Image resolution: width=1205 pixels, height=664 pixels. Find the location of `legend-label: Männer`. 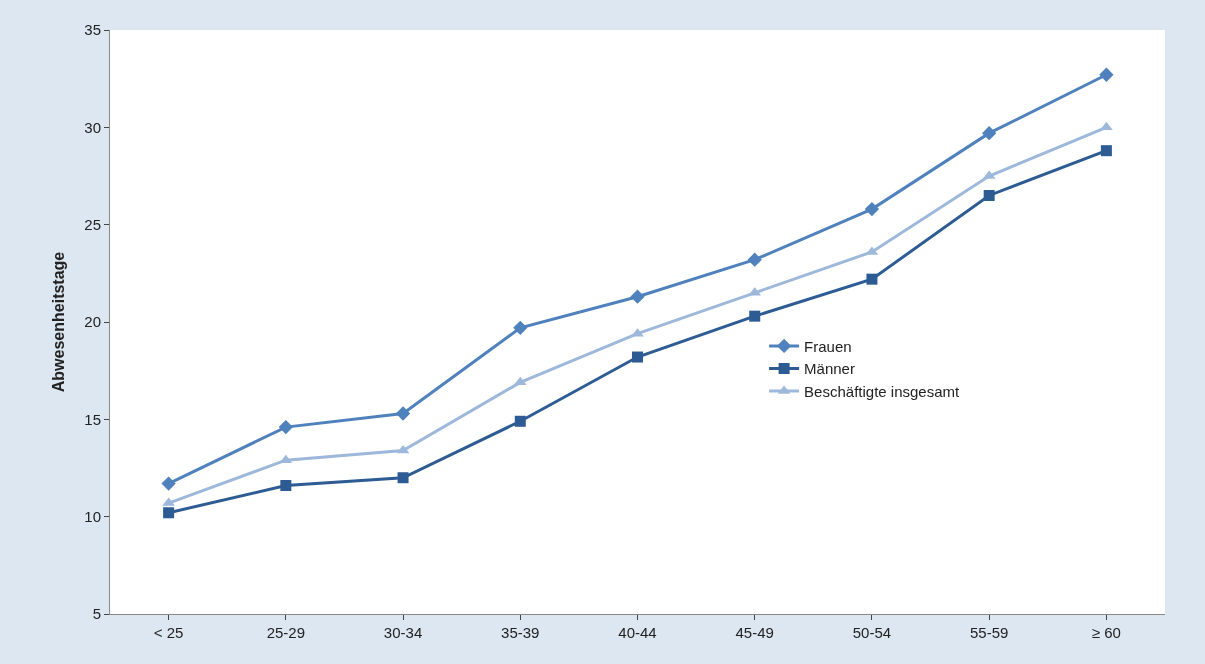

legend-label: Männer is located at coordinates (829, 369).